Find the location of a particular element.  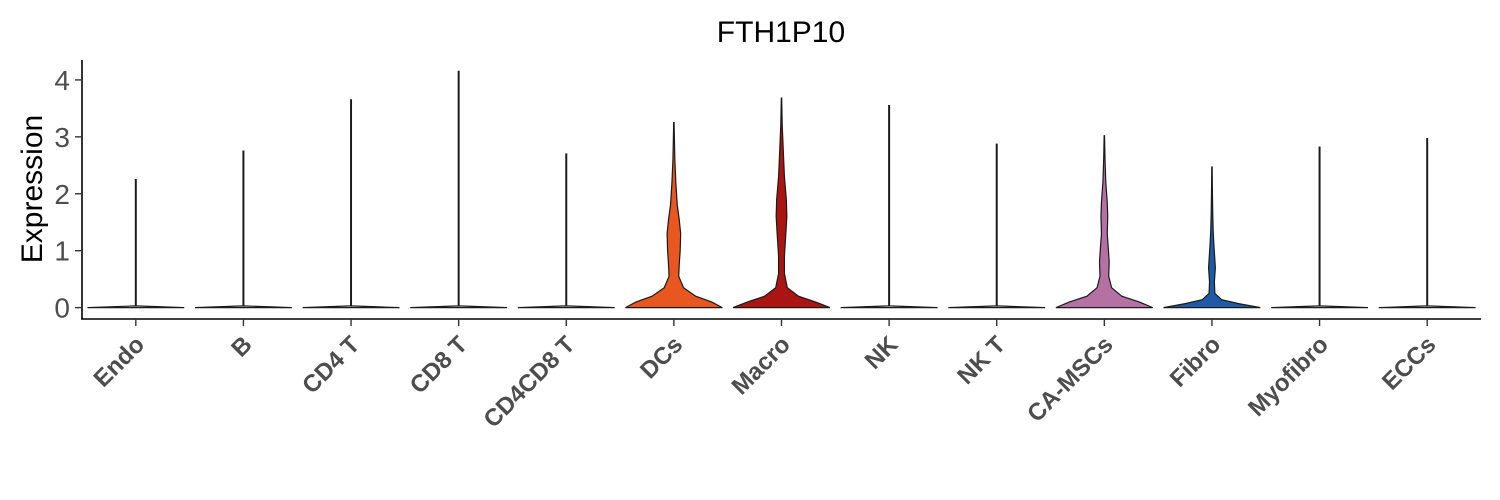

violin-cd4cd8-t is located at coordinates (566, 231).